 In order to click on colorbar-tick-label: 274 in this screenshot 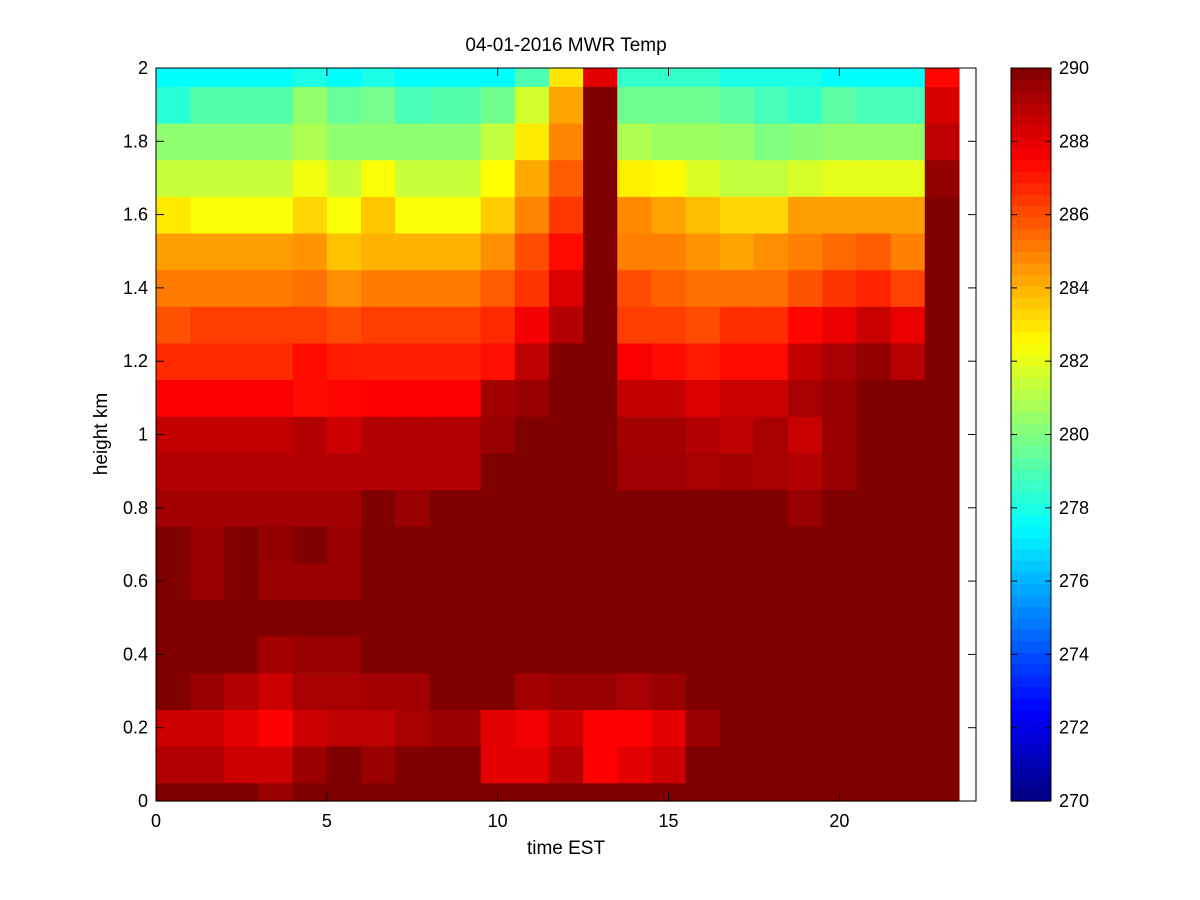, I will do `click(1074, 654)`.